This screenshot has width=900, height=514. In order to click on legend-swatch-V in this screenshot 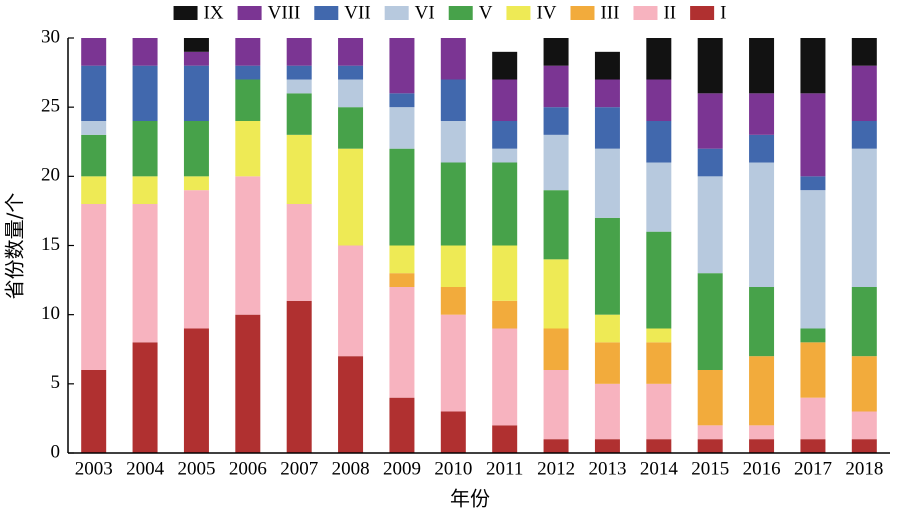, I will do `click(460, 13)`.